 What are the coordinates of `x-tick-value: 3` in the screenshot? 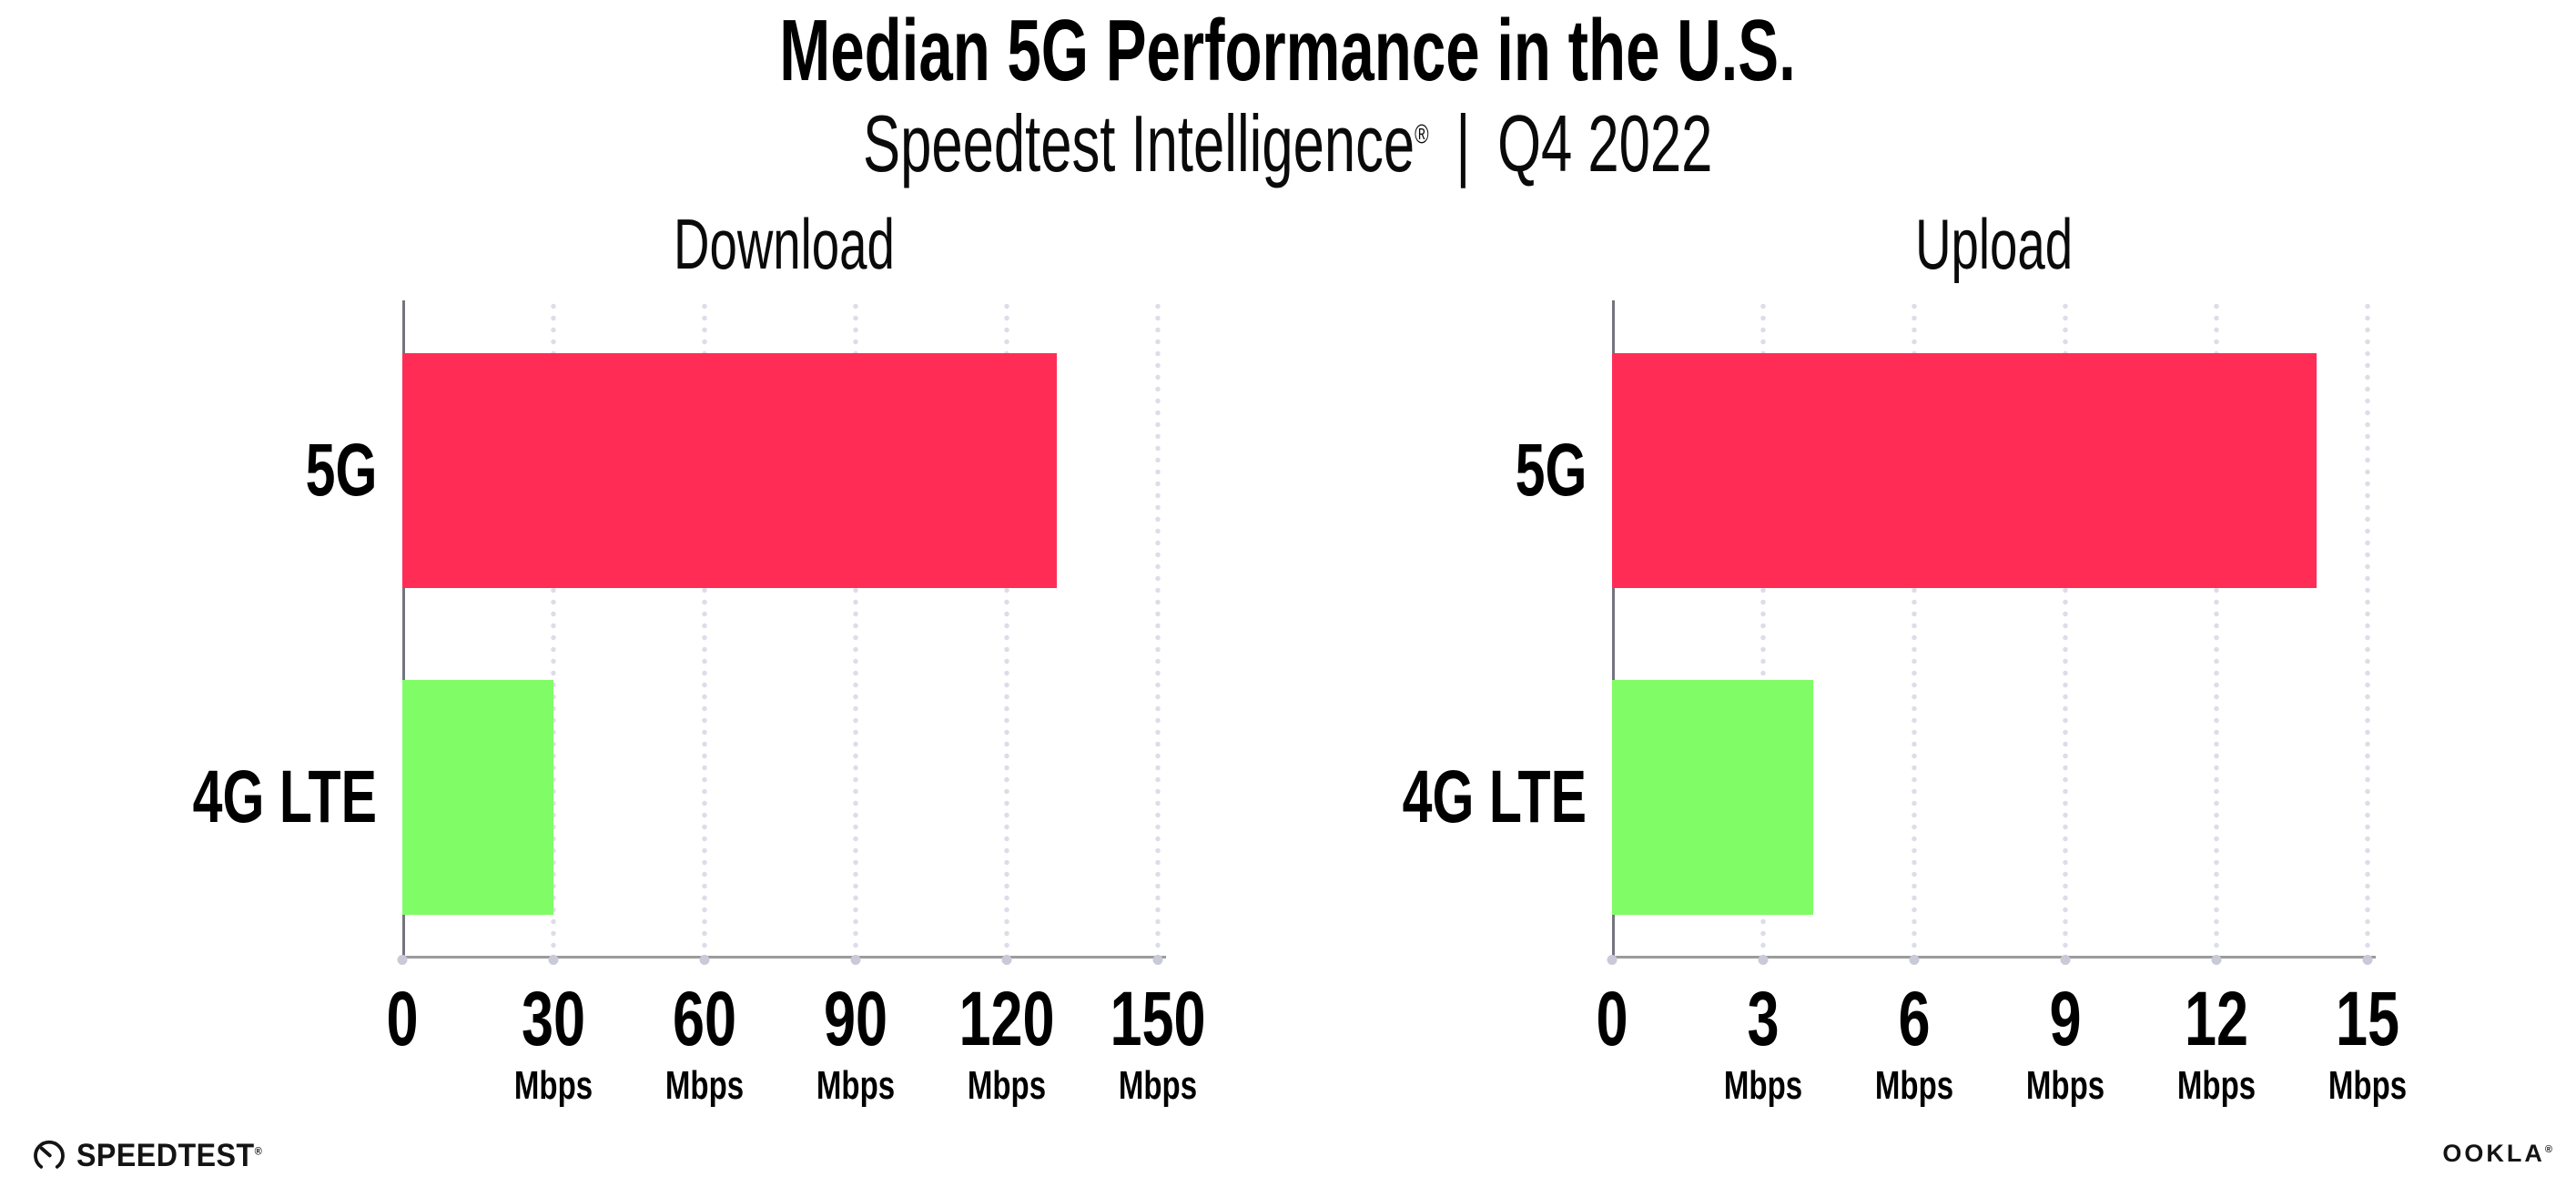 It's located at (1763, 1018).